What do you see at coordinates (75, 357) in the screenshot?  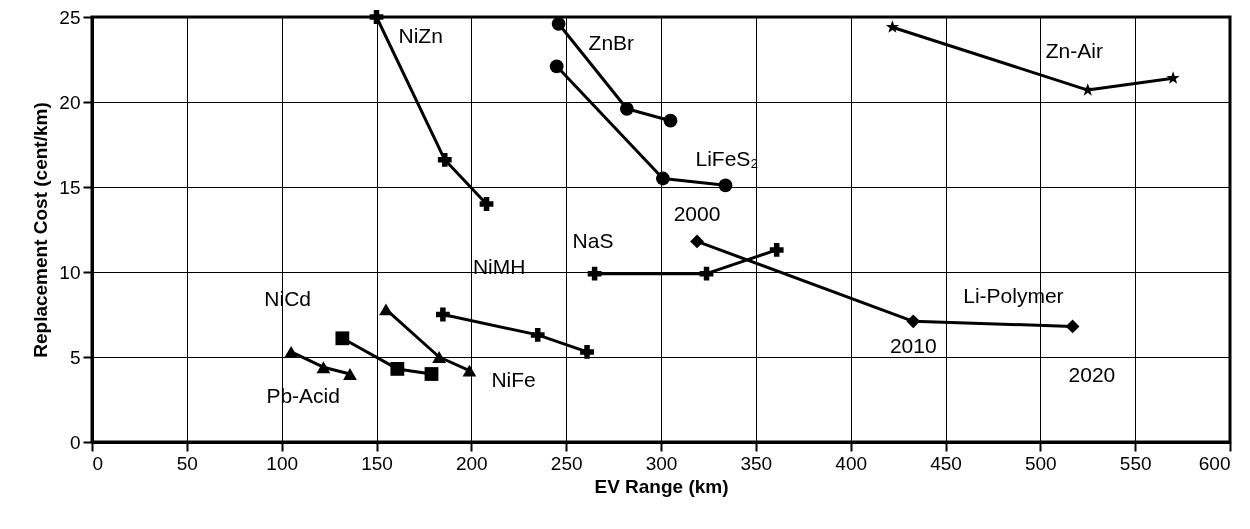 I see `y-tick-label: 5` at bounding box center [75, 357].